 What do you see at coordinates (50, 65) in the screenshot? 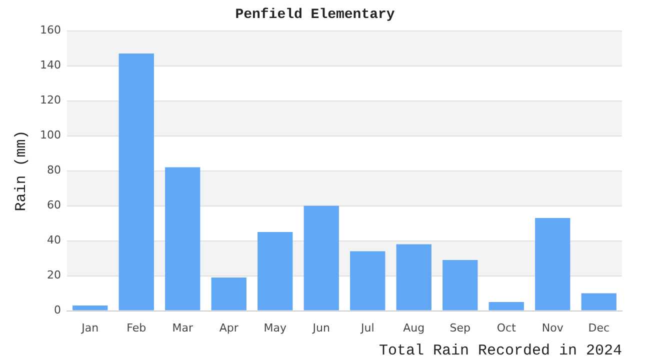
I see `y-tick-label: 140` at bounding box center [50, 65].